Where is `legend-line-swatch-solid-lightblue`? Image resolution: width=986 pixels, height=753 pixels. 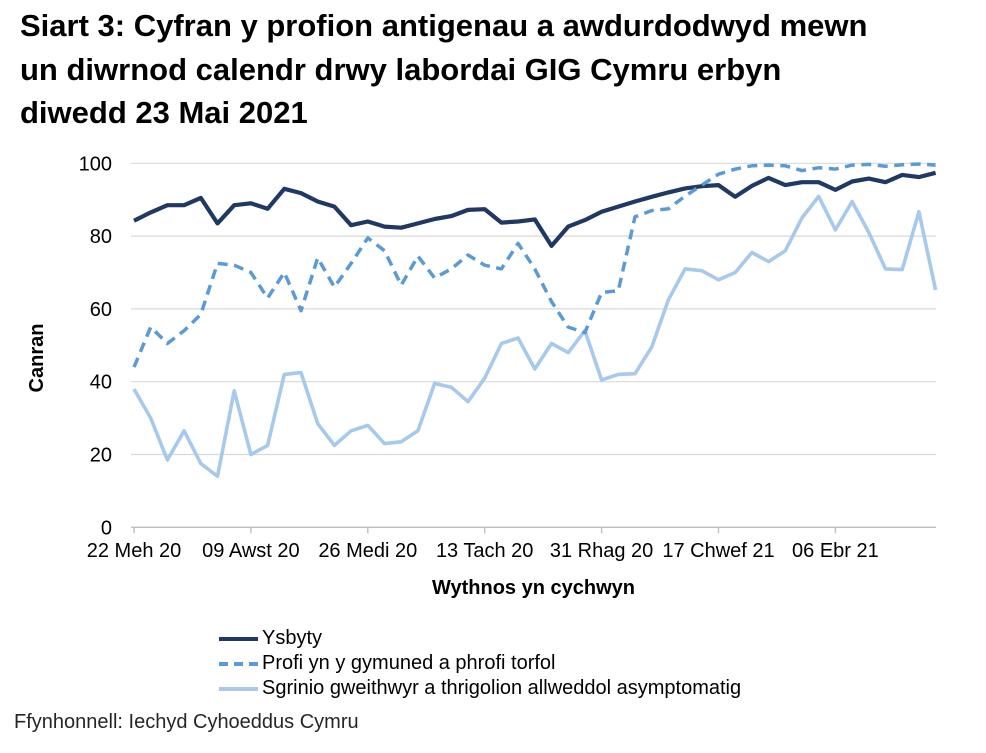 legend-line-swatch-solid-lightblue is located at coordinates (238, 688).